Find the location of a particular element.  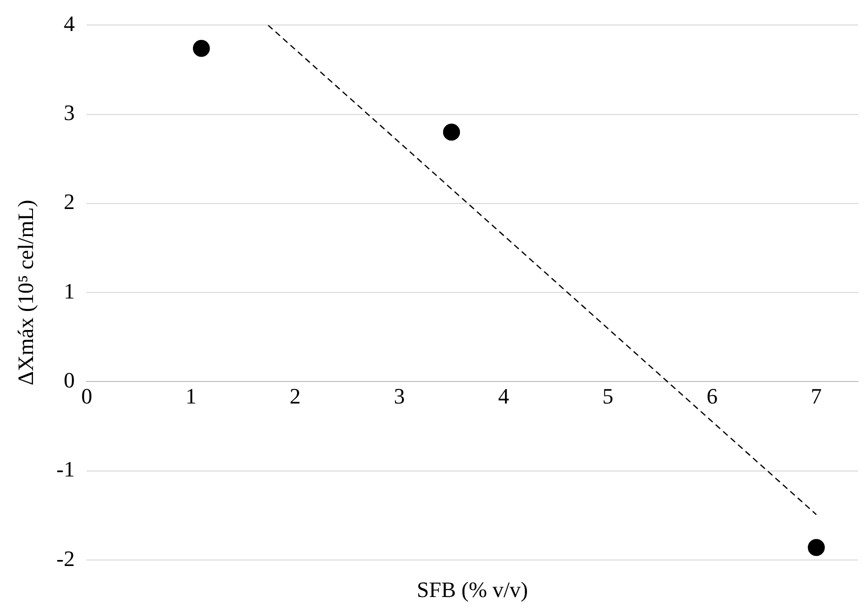

x-axis-title: SFB (% v/v) is located at coordinates (472, 589).